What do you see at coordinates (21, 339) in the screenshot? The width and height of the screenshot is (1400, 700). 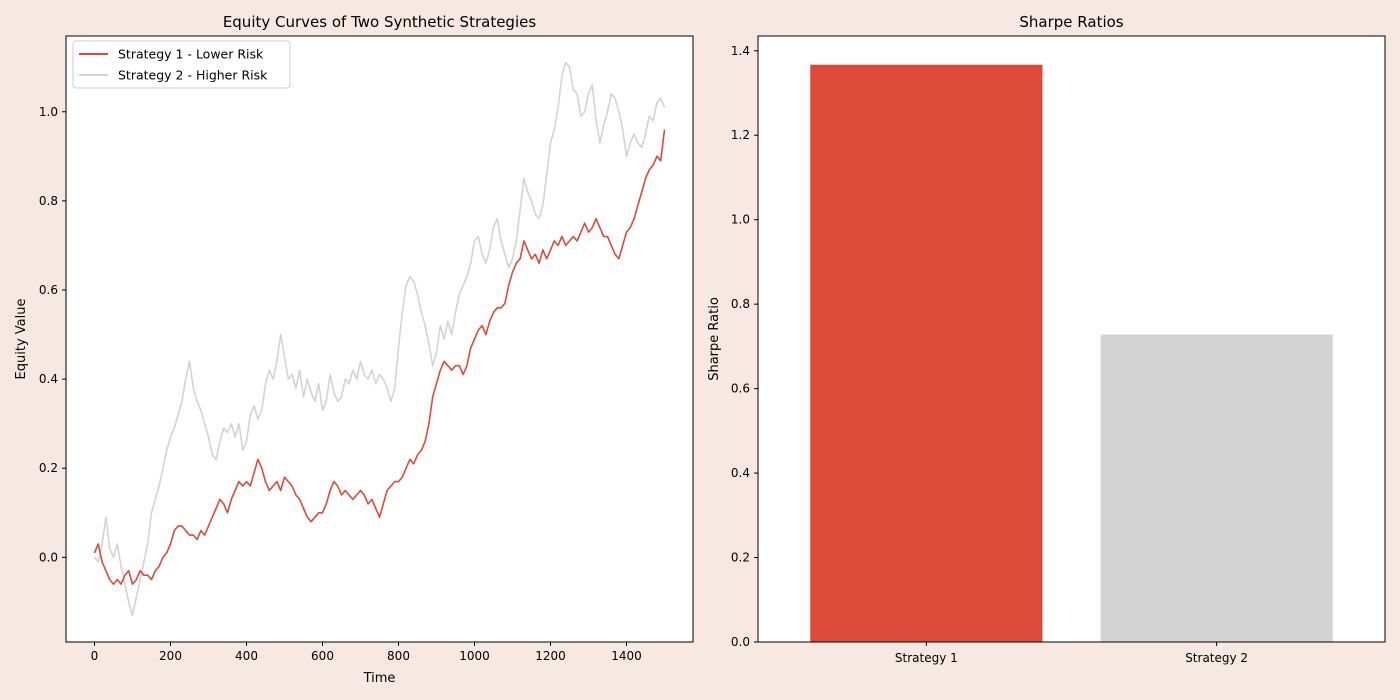 I see `equity-y-axis-label: Equity Value` at bounding box center [21, 339].